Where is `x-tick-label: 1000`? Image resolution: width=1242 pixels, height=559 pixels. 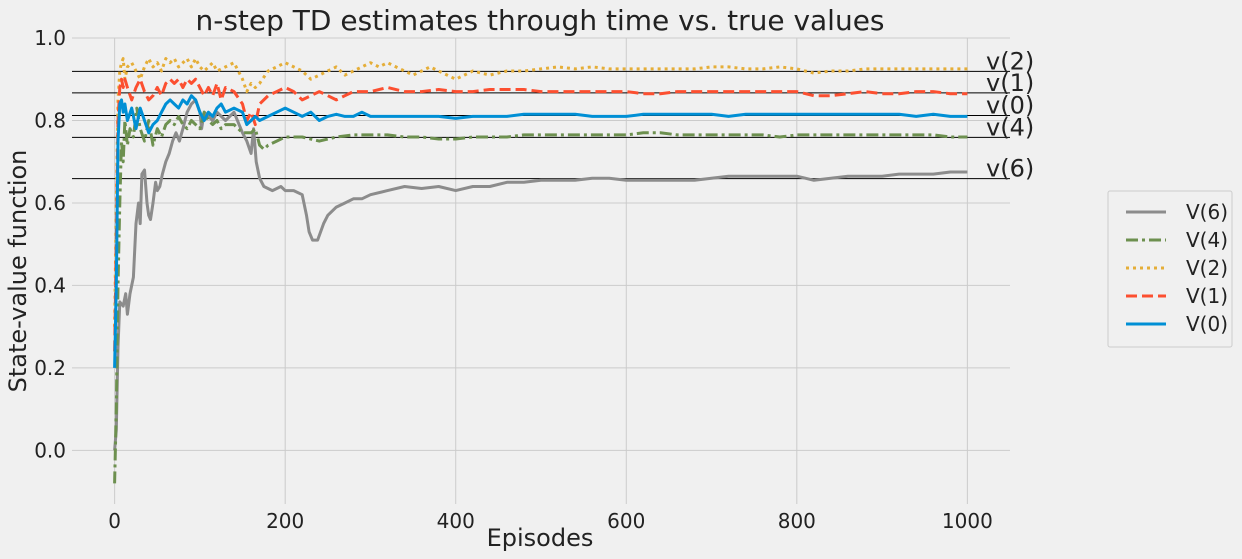
x-tick-label: 1000 is located at coordinates (967, 521).